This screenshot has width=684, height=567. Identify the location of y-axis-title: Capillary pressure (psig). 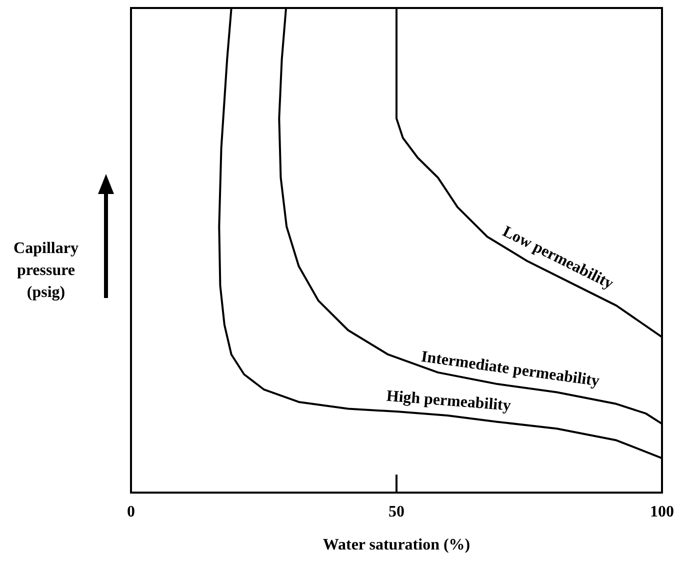
(46, 271).